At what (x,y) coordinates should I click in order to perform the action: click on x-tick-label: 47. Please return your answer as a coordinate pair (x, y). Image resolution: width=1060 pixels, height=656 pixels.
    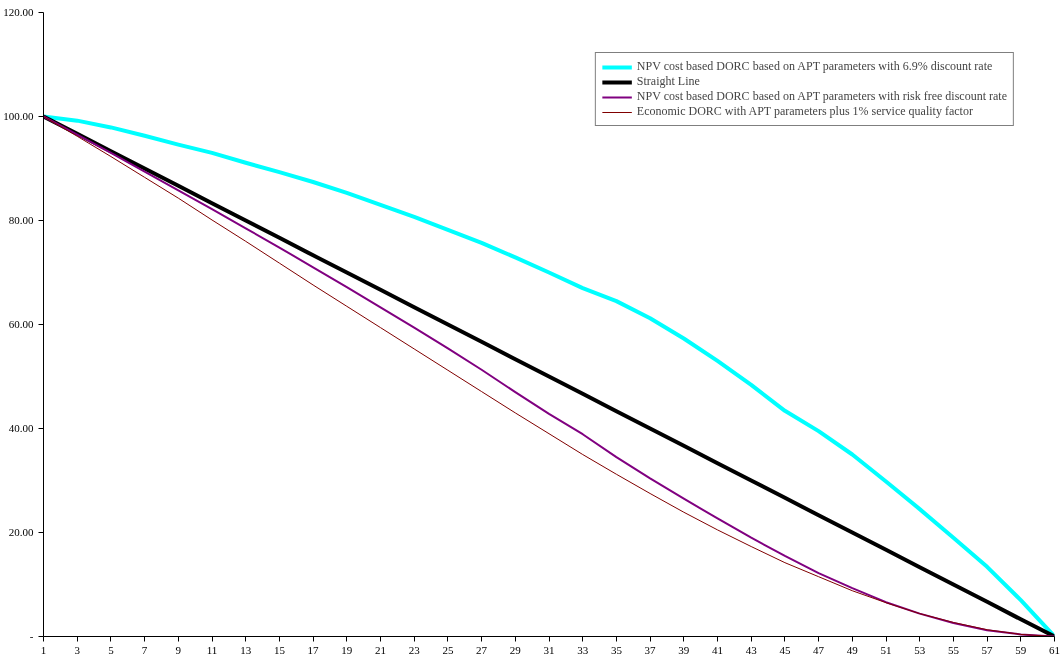
    Looking at the image, I should click on (819, 649).